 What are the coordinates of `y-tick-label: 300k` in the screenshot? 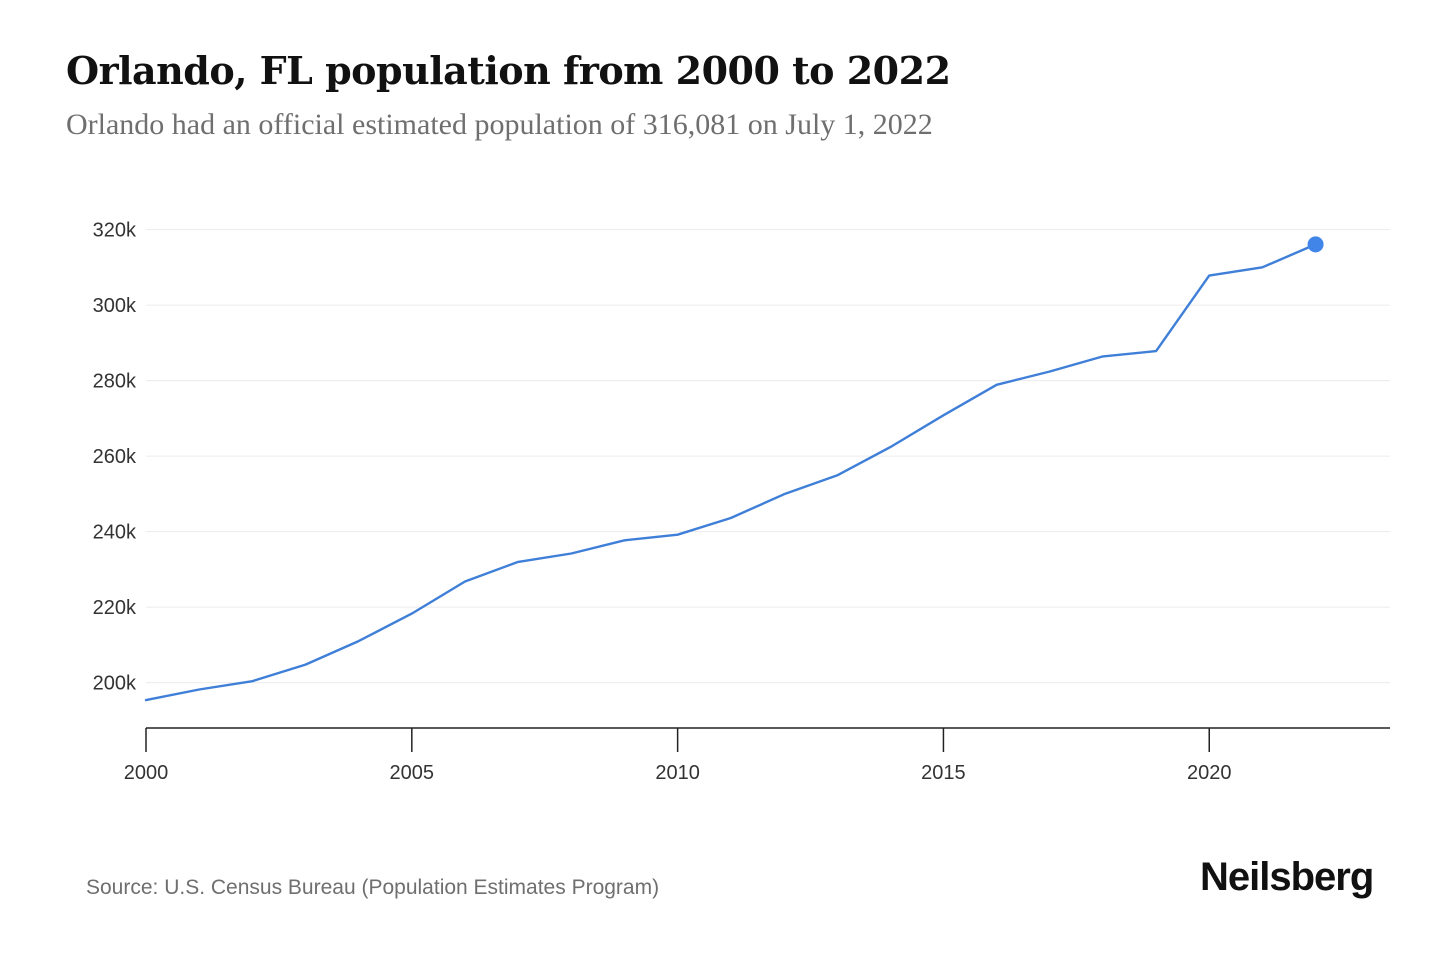 It's located at (115, 306).